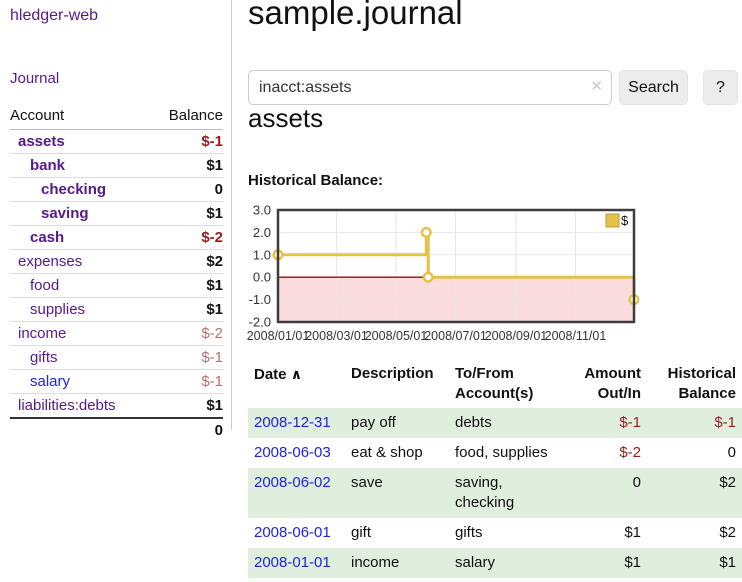  Describe the element at coordinates (296, 384) in the screenshot. I see `register-header-date: Date ∧` at that location.